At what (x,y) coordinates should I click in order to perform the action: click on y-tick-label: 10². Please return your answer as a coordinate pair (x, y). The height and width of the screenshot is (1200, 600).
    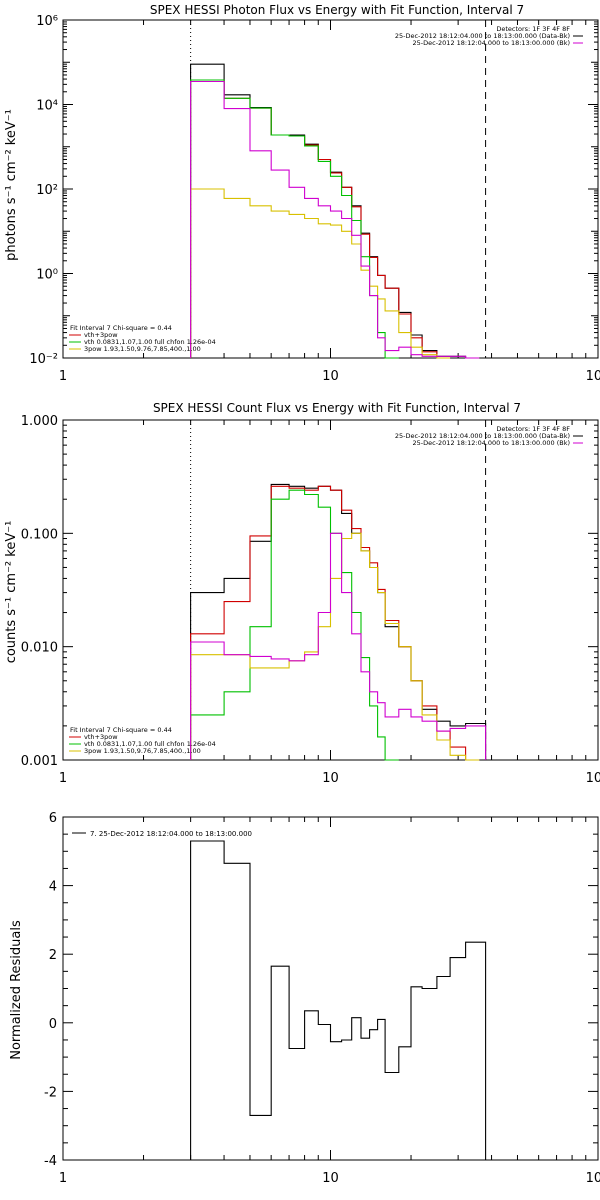
    Looking at the image, I should click on (47, 190).